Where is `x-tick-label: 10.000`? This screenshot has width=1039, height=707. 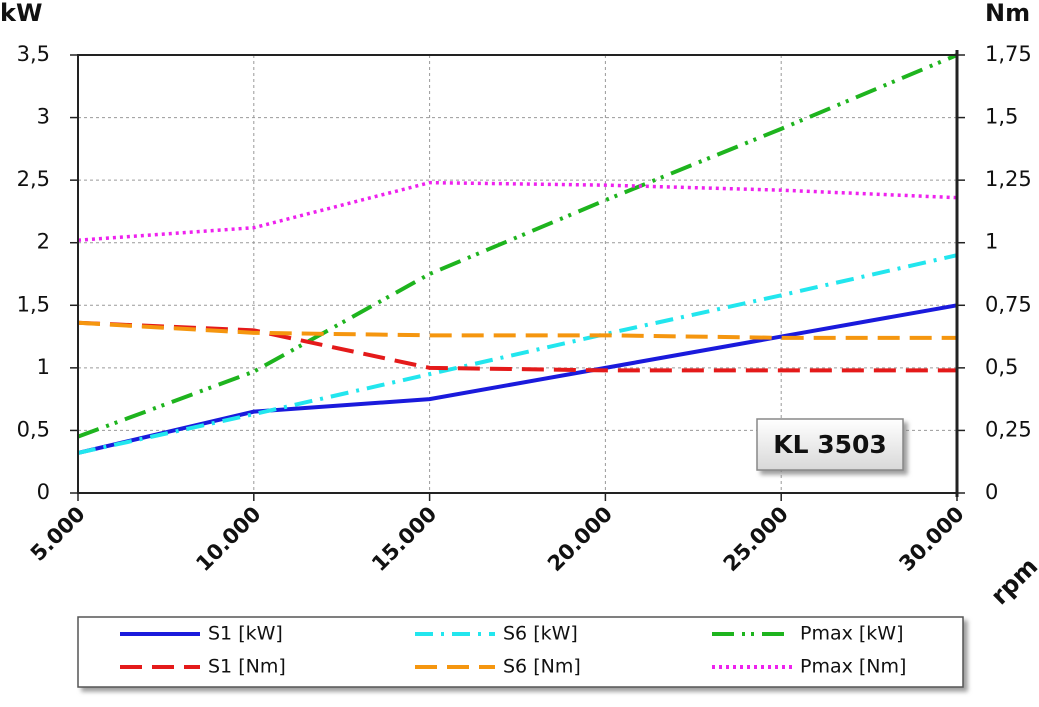
x-tick-label: 10.000 is located at coordinates (228, 539).